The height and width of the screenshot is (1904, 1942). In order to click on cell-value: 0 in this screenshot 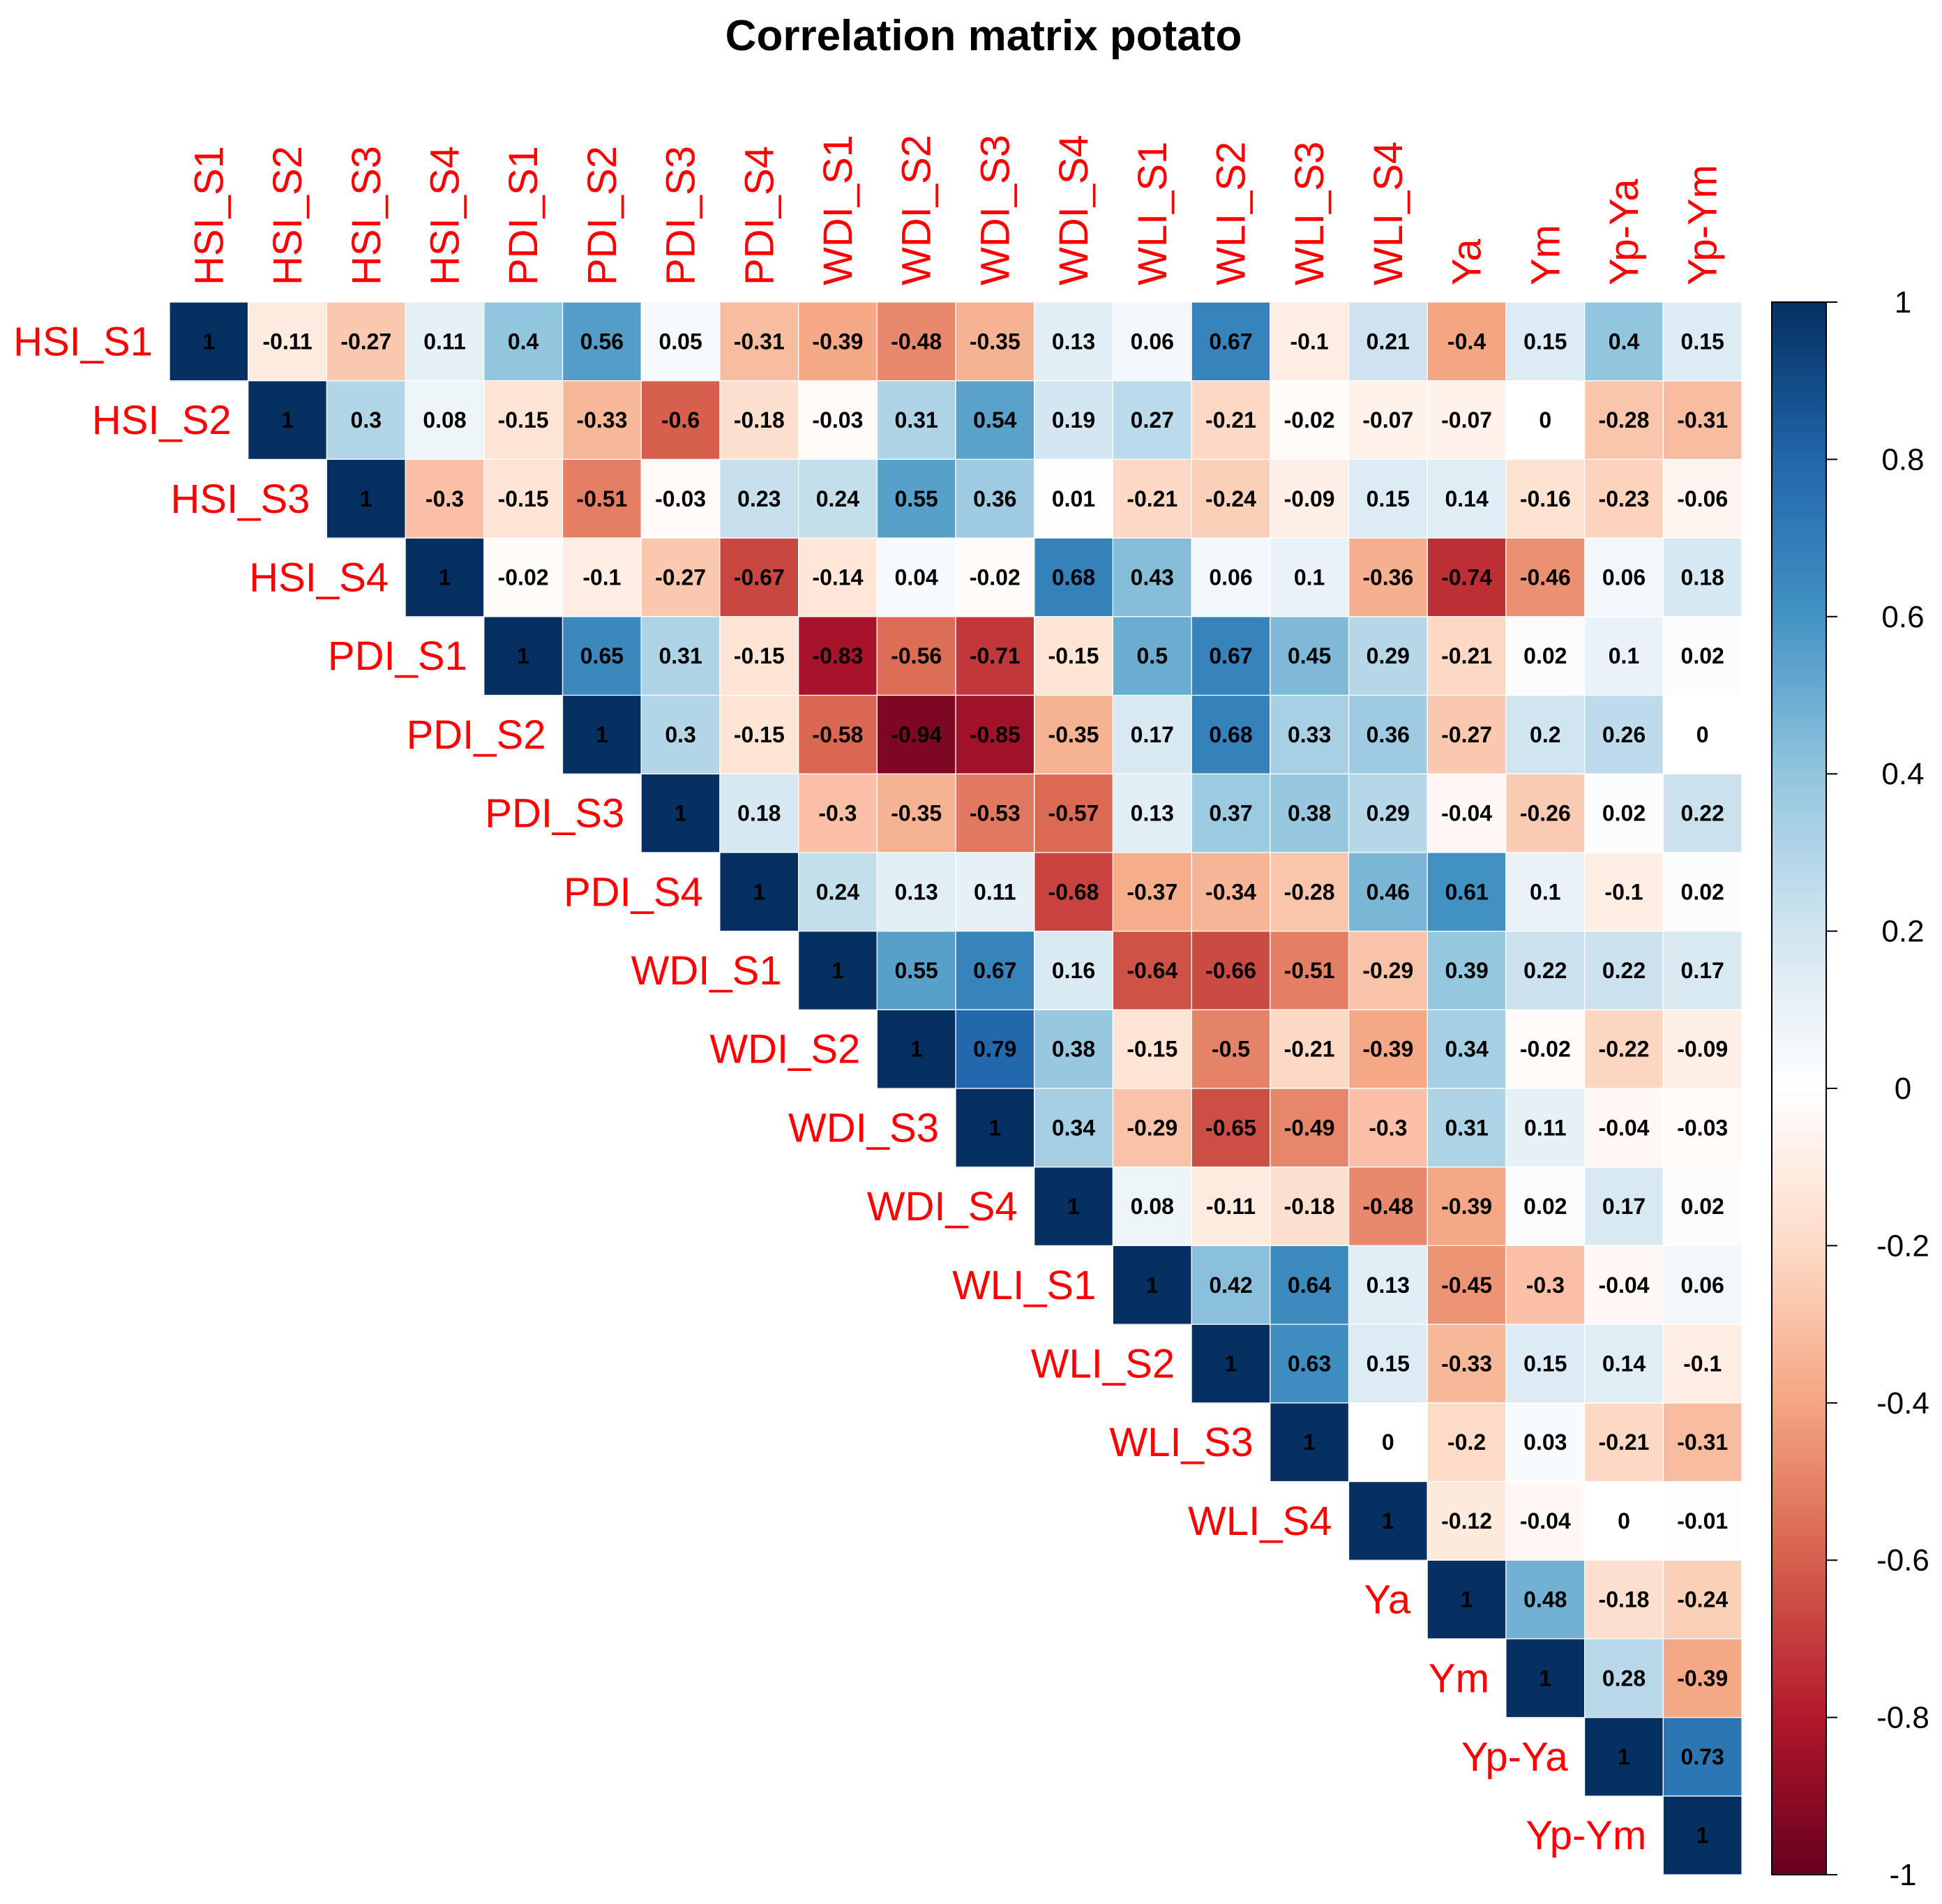, I will do `click(1545, 420)`.